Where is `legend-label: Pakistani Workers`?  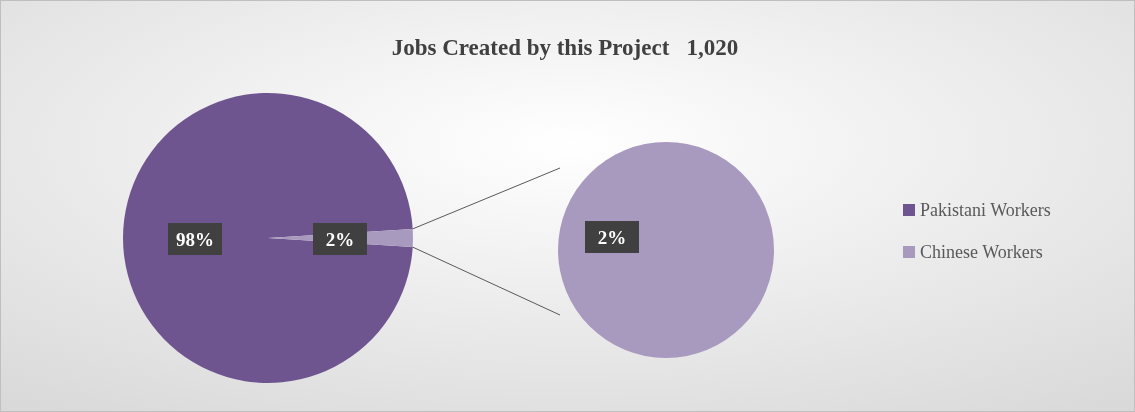 legend-label: Pakistani Workers is located at coordinates (985, 210).